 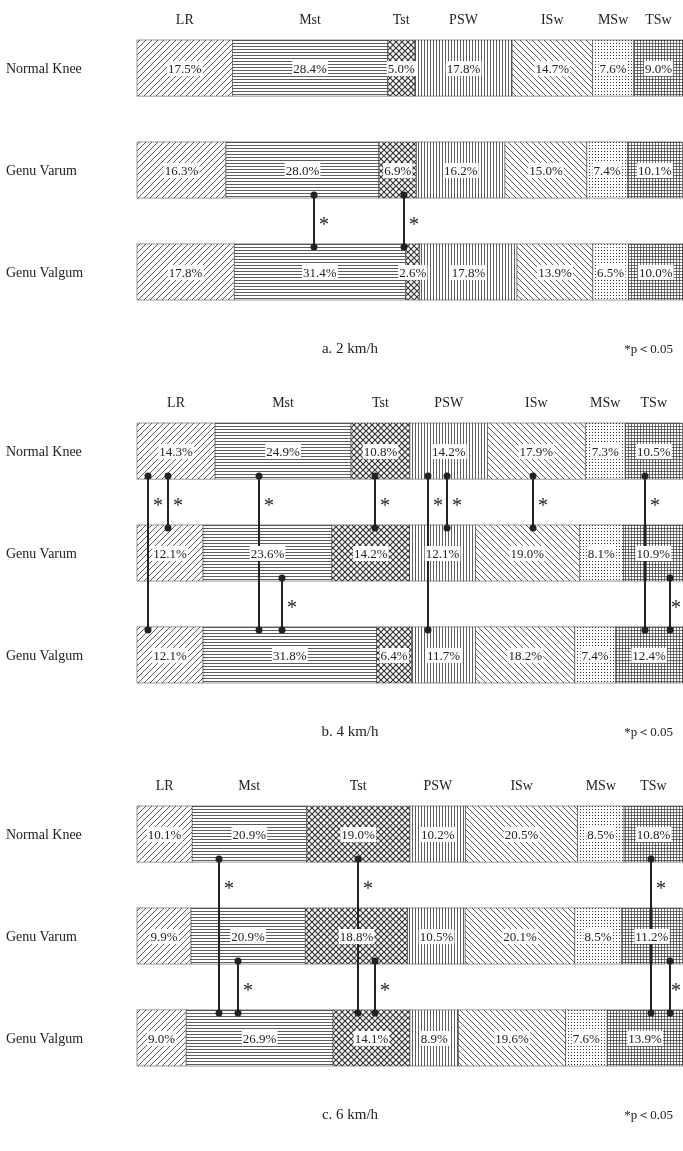 I want to click on data-label: 18.8%, so click(x=356, y=936).